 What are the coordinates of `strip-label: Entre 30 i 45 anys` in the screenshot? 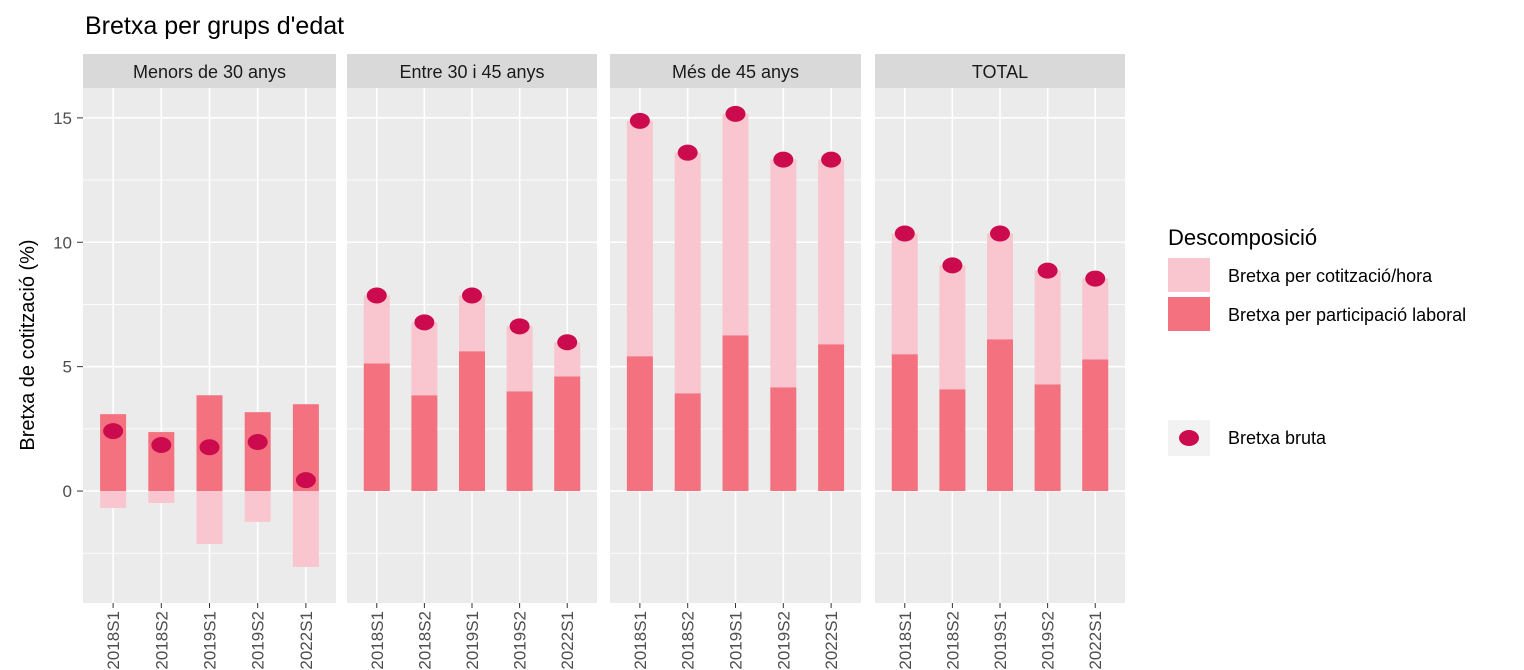 It's located at (471, 72).